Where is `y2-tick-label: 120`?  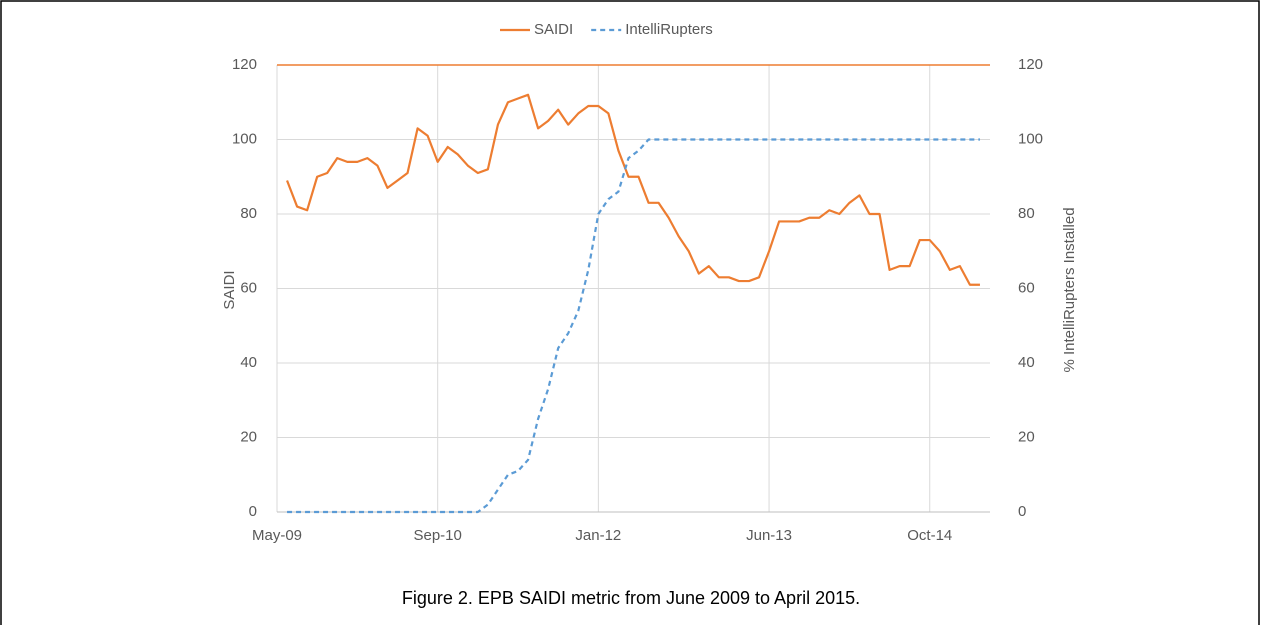
y2-tick-label: 120 is located at coordinates (1030, 64).